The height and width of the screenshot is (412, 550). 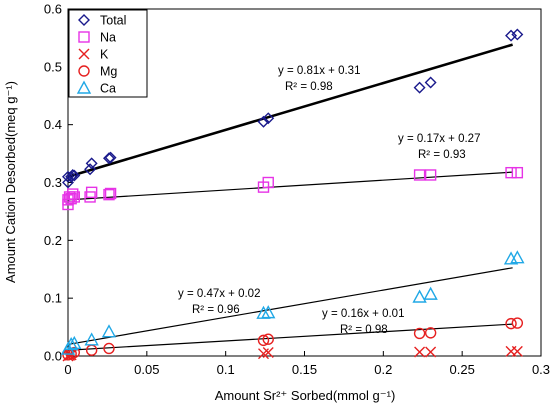 What do you see at coordinates (439, 139) in the screenshot?
I see `fit-equation-na: y = 0.17x + 0.27` at bounding box center [439, 139].